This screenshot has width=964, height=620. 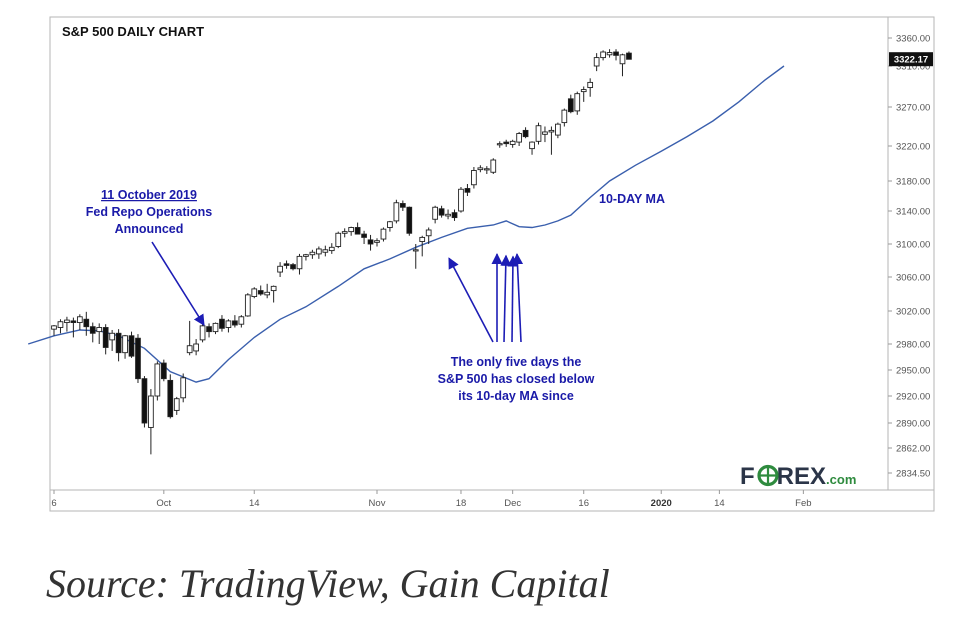 I want to click on y-tick-label: 2890.00, so click(x=913, y=424).